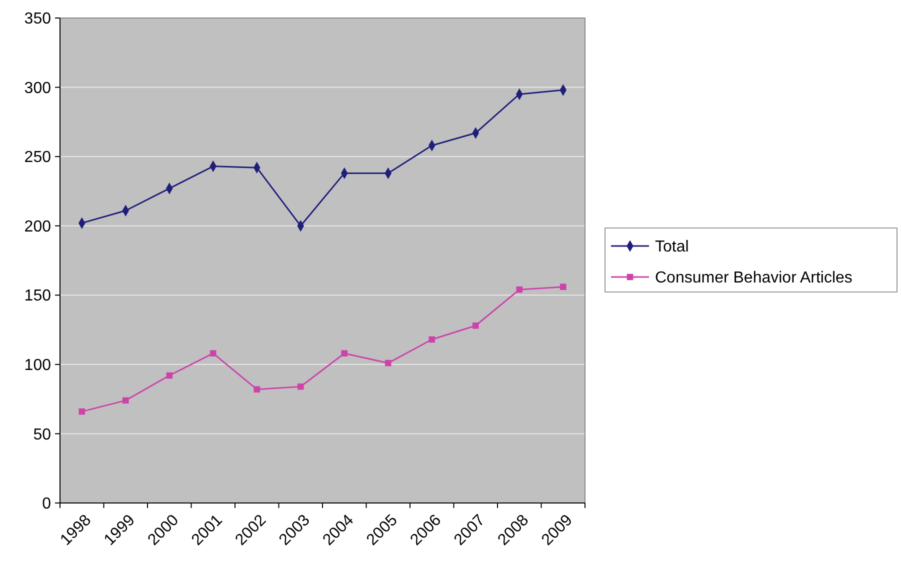 This screenshot has width=901, height=564. Describe the element at coordinates (38, 19) in the screenshot. I see `y-tick-label: 350` at that location.